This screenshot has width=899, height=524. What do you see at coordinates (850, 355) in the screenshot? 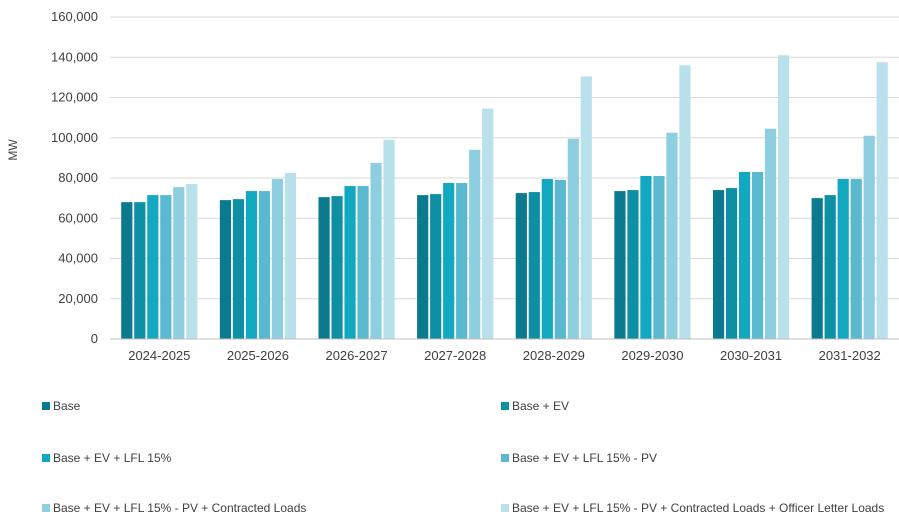
I see `x-tick-label: 2031-2032` at bounding box center [850, 355].